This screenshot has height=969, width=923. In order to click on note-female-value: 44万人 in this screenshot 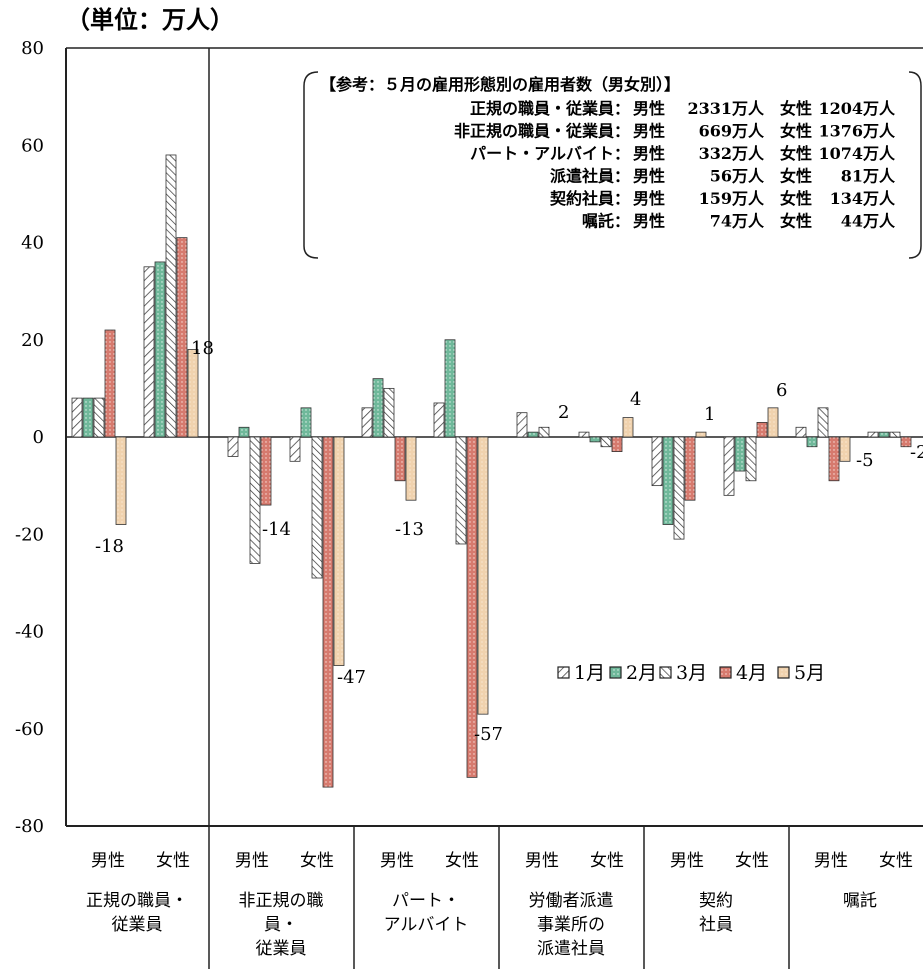, I will do `click(868, 221)`.